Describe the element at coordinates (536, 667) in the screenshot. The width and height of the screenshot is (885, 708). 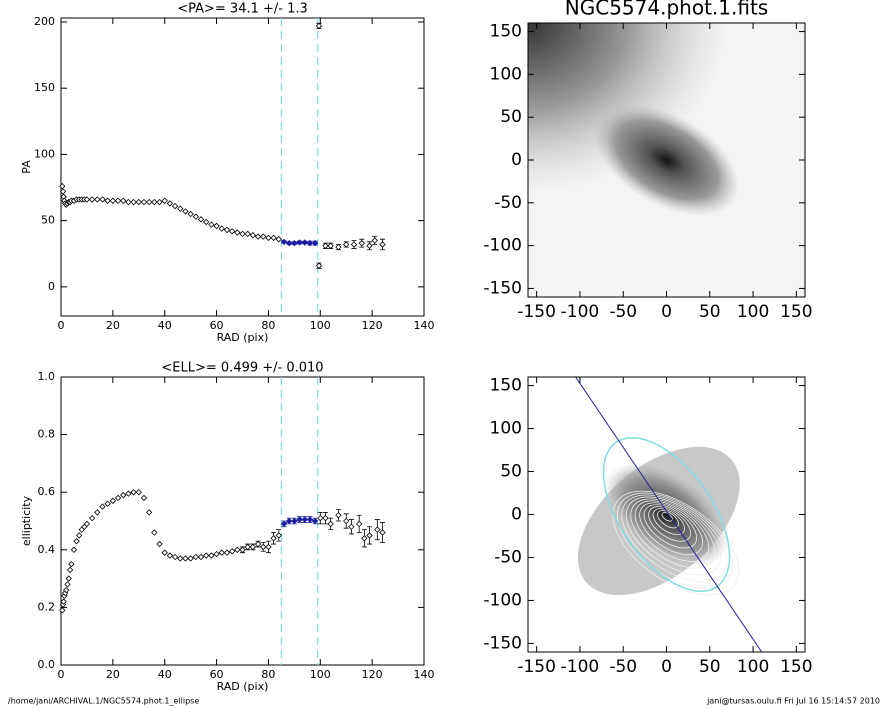
I see `x-tick-label: -150` at that location.